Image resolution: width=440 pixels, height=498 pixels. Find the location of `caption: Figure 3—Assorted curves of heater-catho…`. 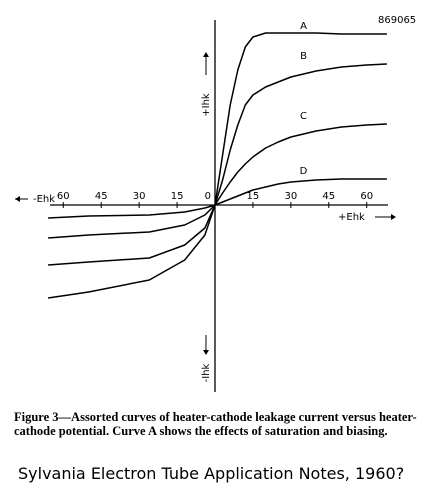

caption: Figure 3—Assorted curves of heater-catho… is located at coordinates (215, 424).